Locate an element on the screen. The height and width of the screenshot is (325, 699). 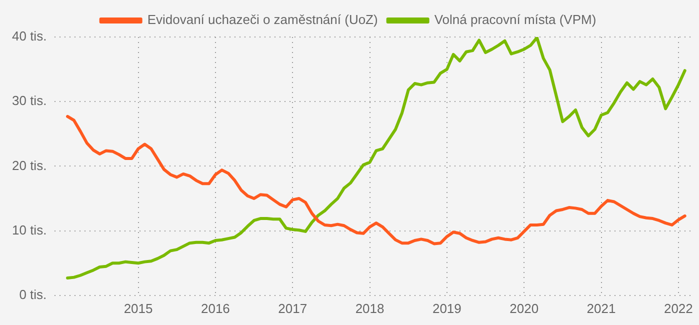
y-tick-label: 20 tis. is located at coordinates (29, 165).